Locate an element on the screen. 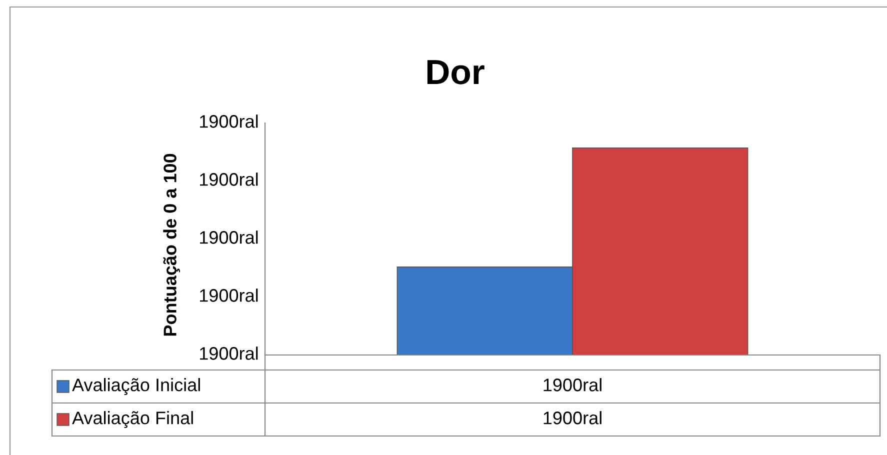 This screenshot has height=455, width=887. y-axis-title: Pontuação de 0 a 100 is located at coordinates (171, 245).